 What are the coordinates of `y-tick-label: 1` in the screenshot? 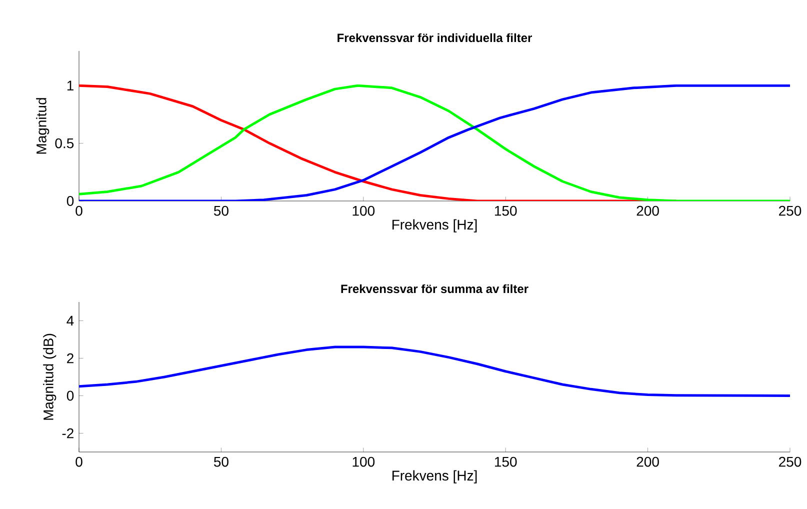 It's located at (70, 85).